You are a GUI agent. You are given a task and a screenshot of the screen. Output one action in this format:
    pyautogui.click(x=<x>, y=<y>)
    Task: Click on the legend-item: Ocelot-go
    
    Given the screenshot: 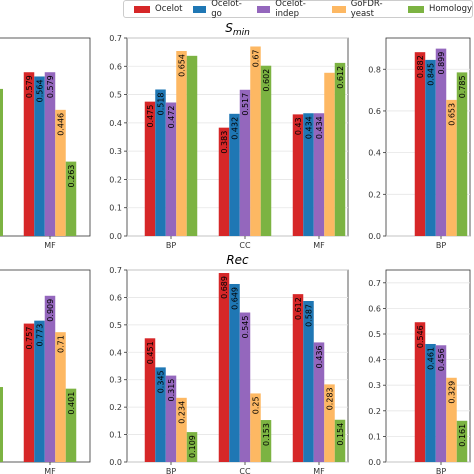 What is the action you would take?
    pyautogui.click(x=219, y=9)
    